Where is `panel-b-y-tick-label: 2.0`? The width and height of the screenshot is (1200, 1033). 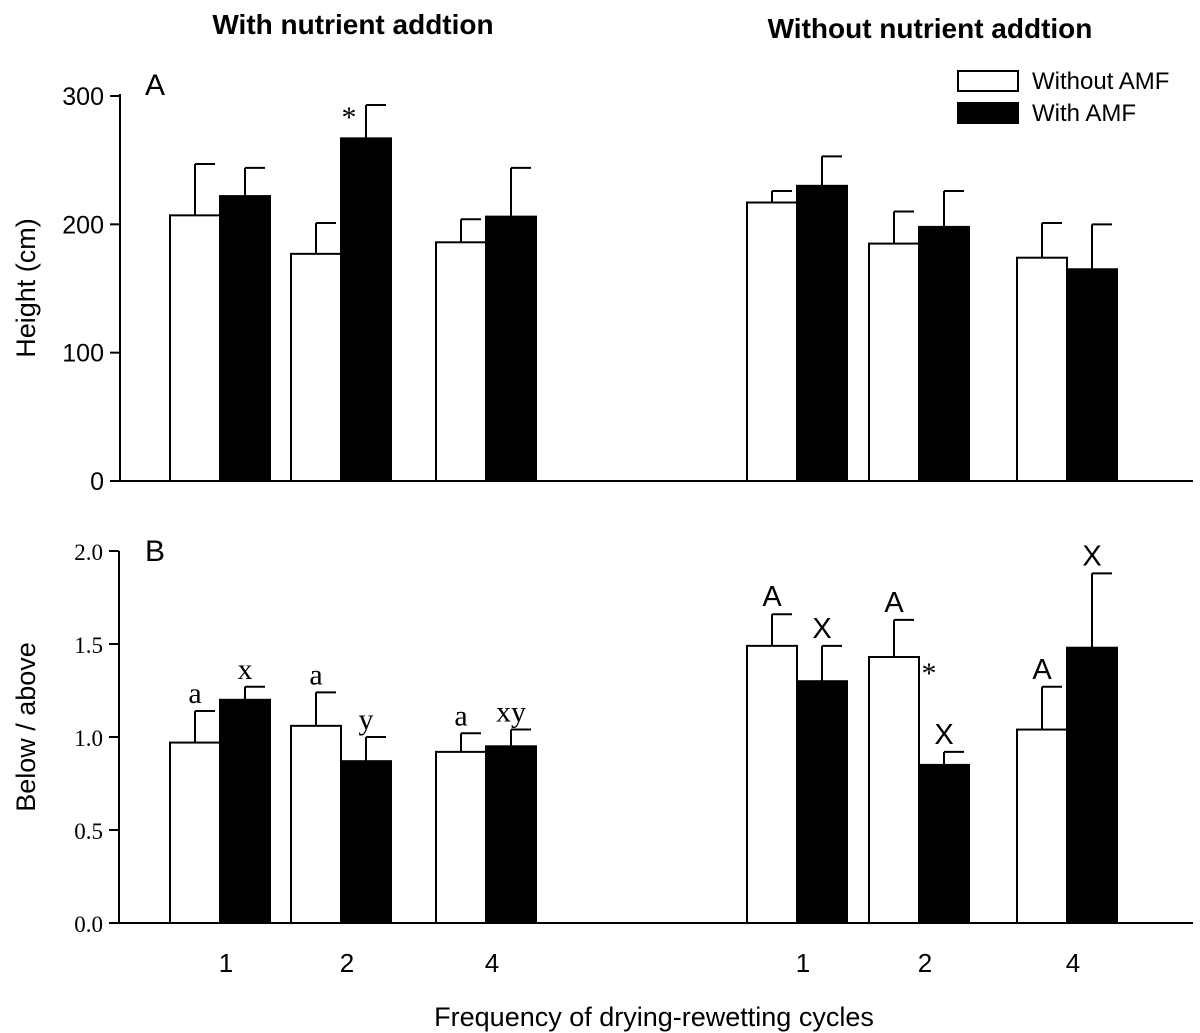
panel-b-y-tick-label: 2.0 is located at coordinates (88, 552).